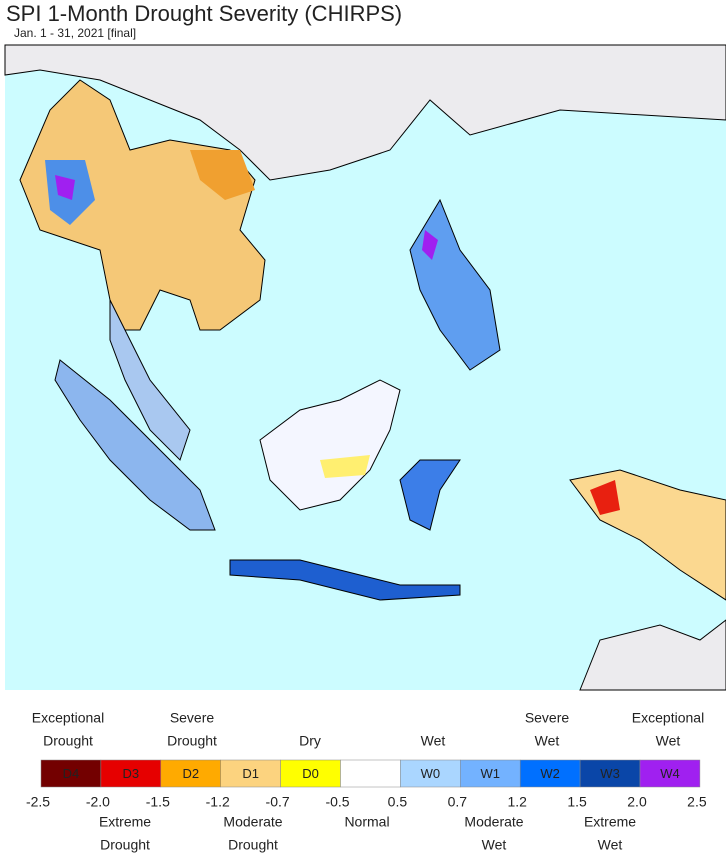 This screenshot has height=861, width=726. Describe the element at coordinates (75, 33) in the screenshot. I see `subtitle: Jan. 1 - 31, 2021 [final]` at that location.